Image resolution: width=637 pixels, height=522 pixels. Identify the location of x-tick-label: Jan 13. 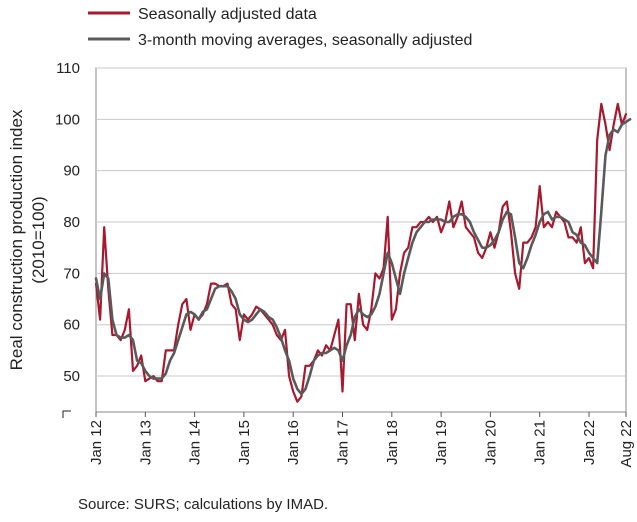
(145, 442).